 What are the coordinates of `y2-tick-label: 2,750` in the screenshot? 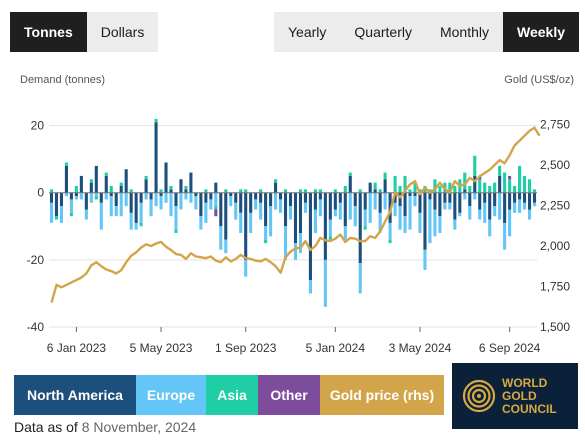 It's located at (555, 124).